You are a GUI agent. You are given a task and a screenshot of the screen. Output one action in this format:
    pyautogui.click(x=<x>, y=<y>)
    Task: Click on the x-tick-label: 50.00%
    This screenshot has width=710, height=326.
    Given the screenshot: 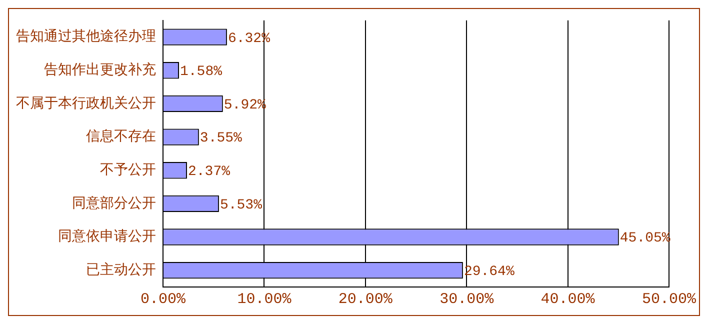 What is the action you would take?
    pyautogui.click(x=669, y=299)
    